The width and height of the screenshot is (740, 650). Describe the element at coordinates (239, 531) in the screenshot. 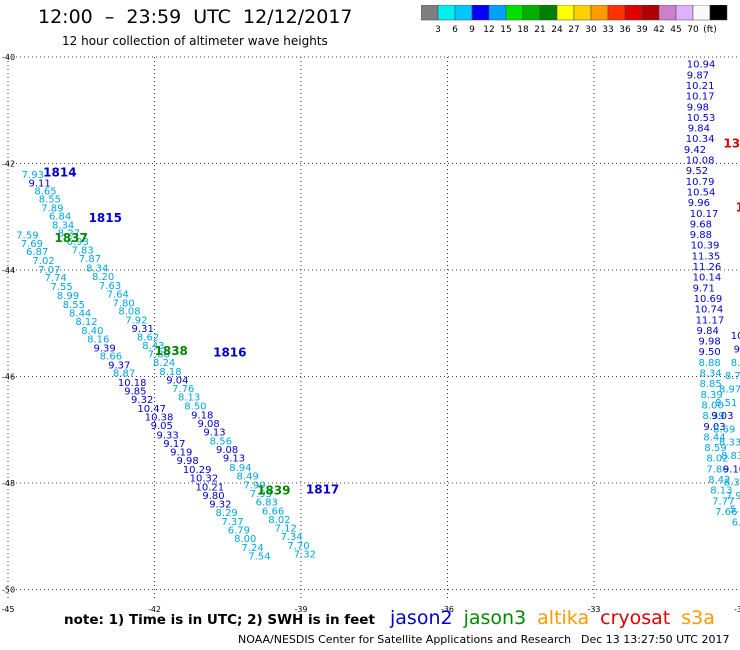

I see `wave-height-value: 6.79` at that location.